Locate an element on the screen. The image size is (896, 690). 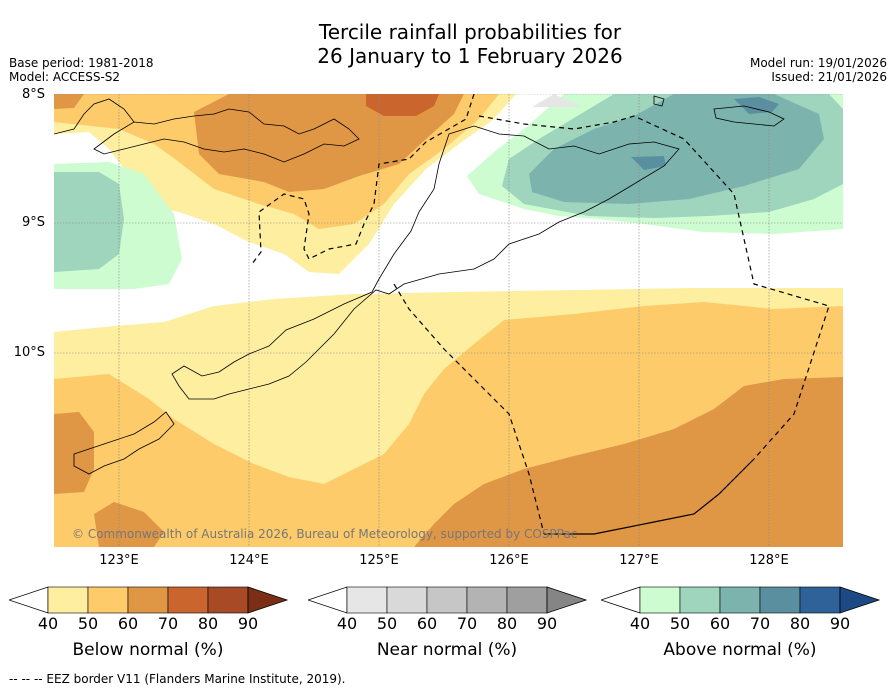
colorbar-below-tick-50: 50 is located at coordinates (88, 623).